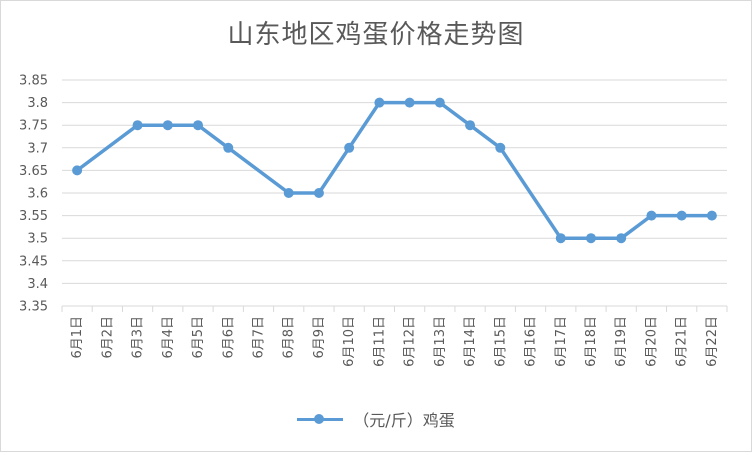  What do you see at coordinates (228, 337) in the screenshot?
I see `x-tick-label: 6月6日` at bounding box center [228, 337].